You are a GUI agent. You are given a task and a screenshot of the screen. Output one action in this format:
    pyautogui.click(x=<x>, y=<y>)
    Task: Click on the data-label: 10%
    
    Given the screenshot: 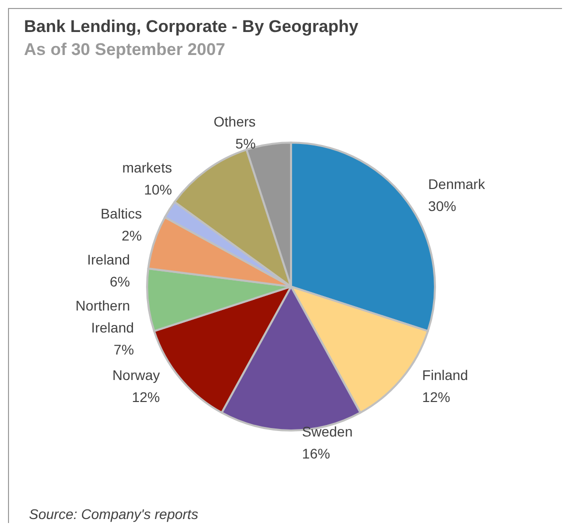 What is the action you would take?
    pyautogui.click(x=158, y=190)
    